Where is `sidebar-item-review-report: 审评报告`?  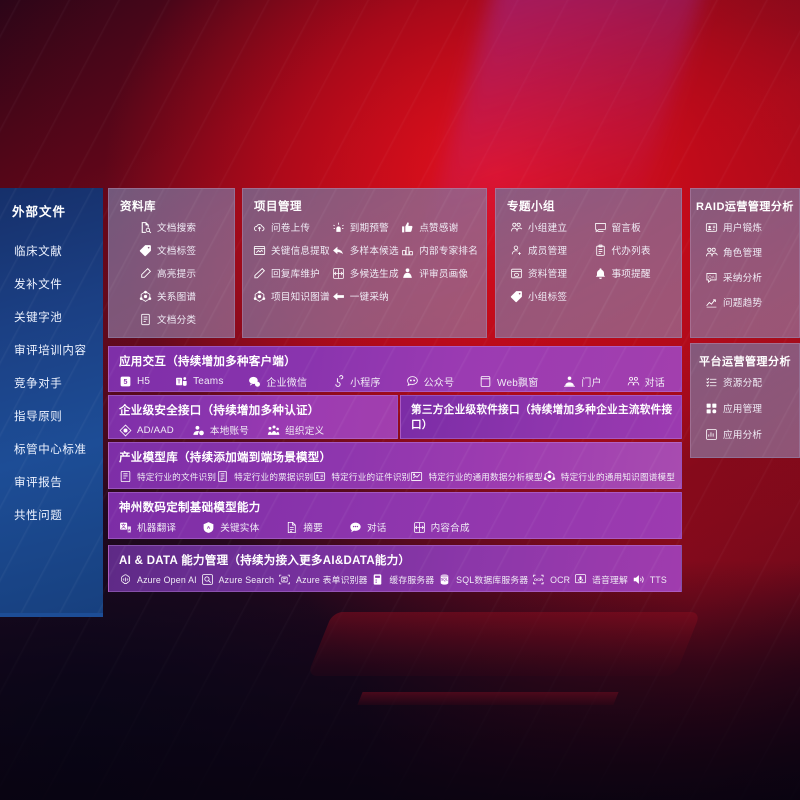
sidebar-item-review-report: 审评报告 is located at coordinates (38, 483).